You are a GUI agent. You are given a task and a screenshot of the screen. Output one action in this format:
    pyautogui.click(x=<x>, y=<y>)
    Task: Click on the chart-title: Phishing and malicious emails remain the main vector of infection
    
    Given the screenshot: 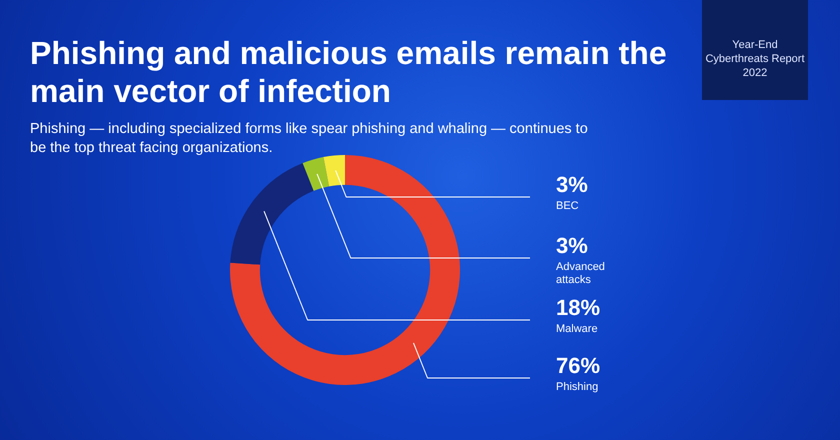 What is the action you would take?
    pyautogui.click(x=349, y=72)
    